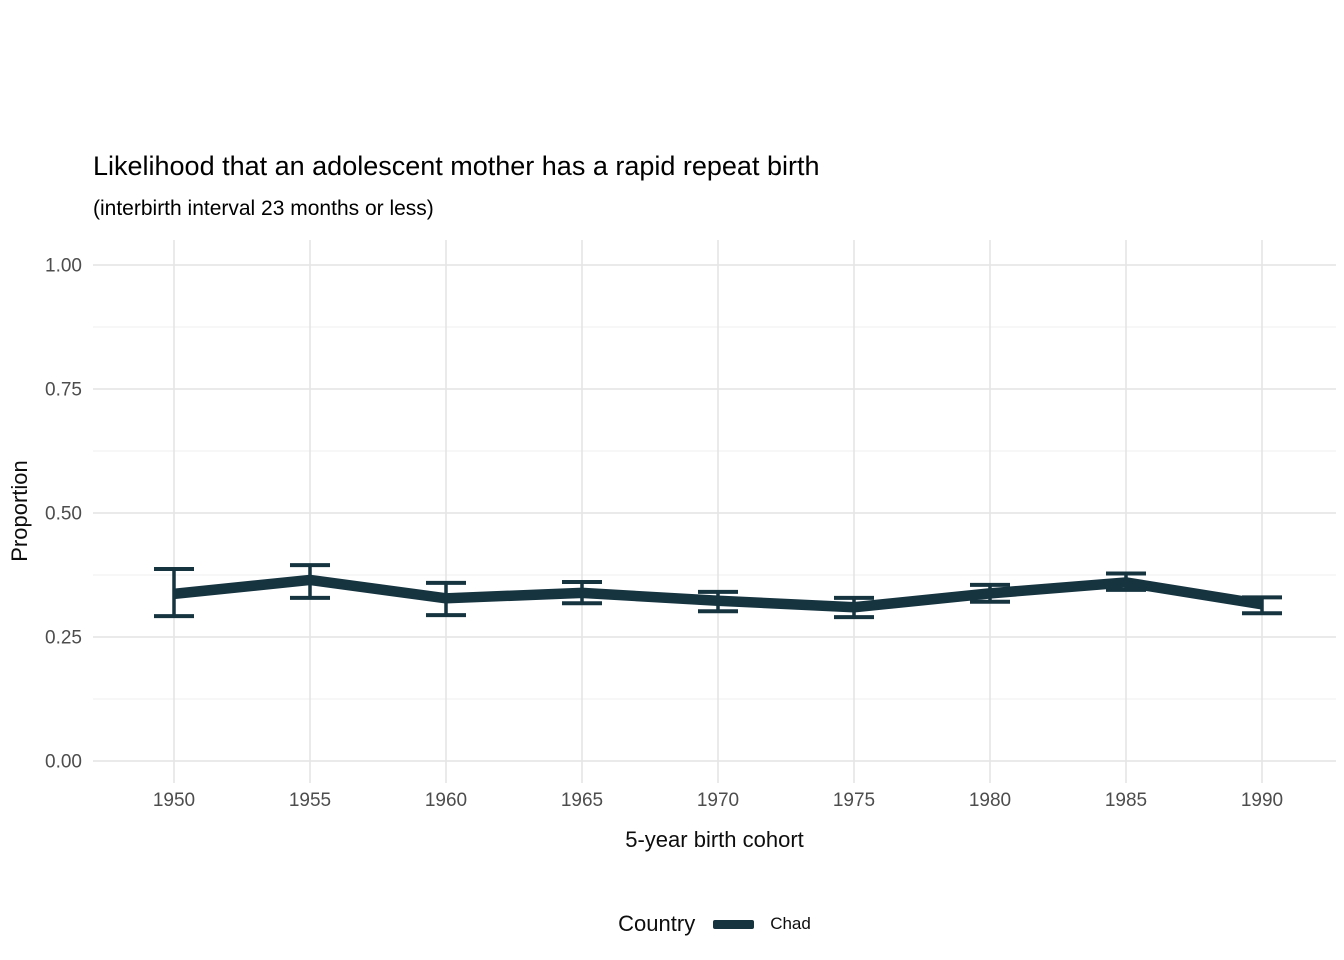 The width and height of the screenshot is (1344, 960). What do you see at coordinates (718, 800) in the screenshot?
I see `x-tick-label: 1970` at bounding box center [718, 800].